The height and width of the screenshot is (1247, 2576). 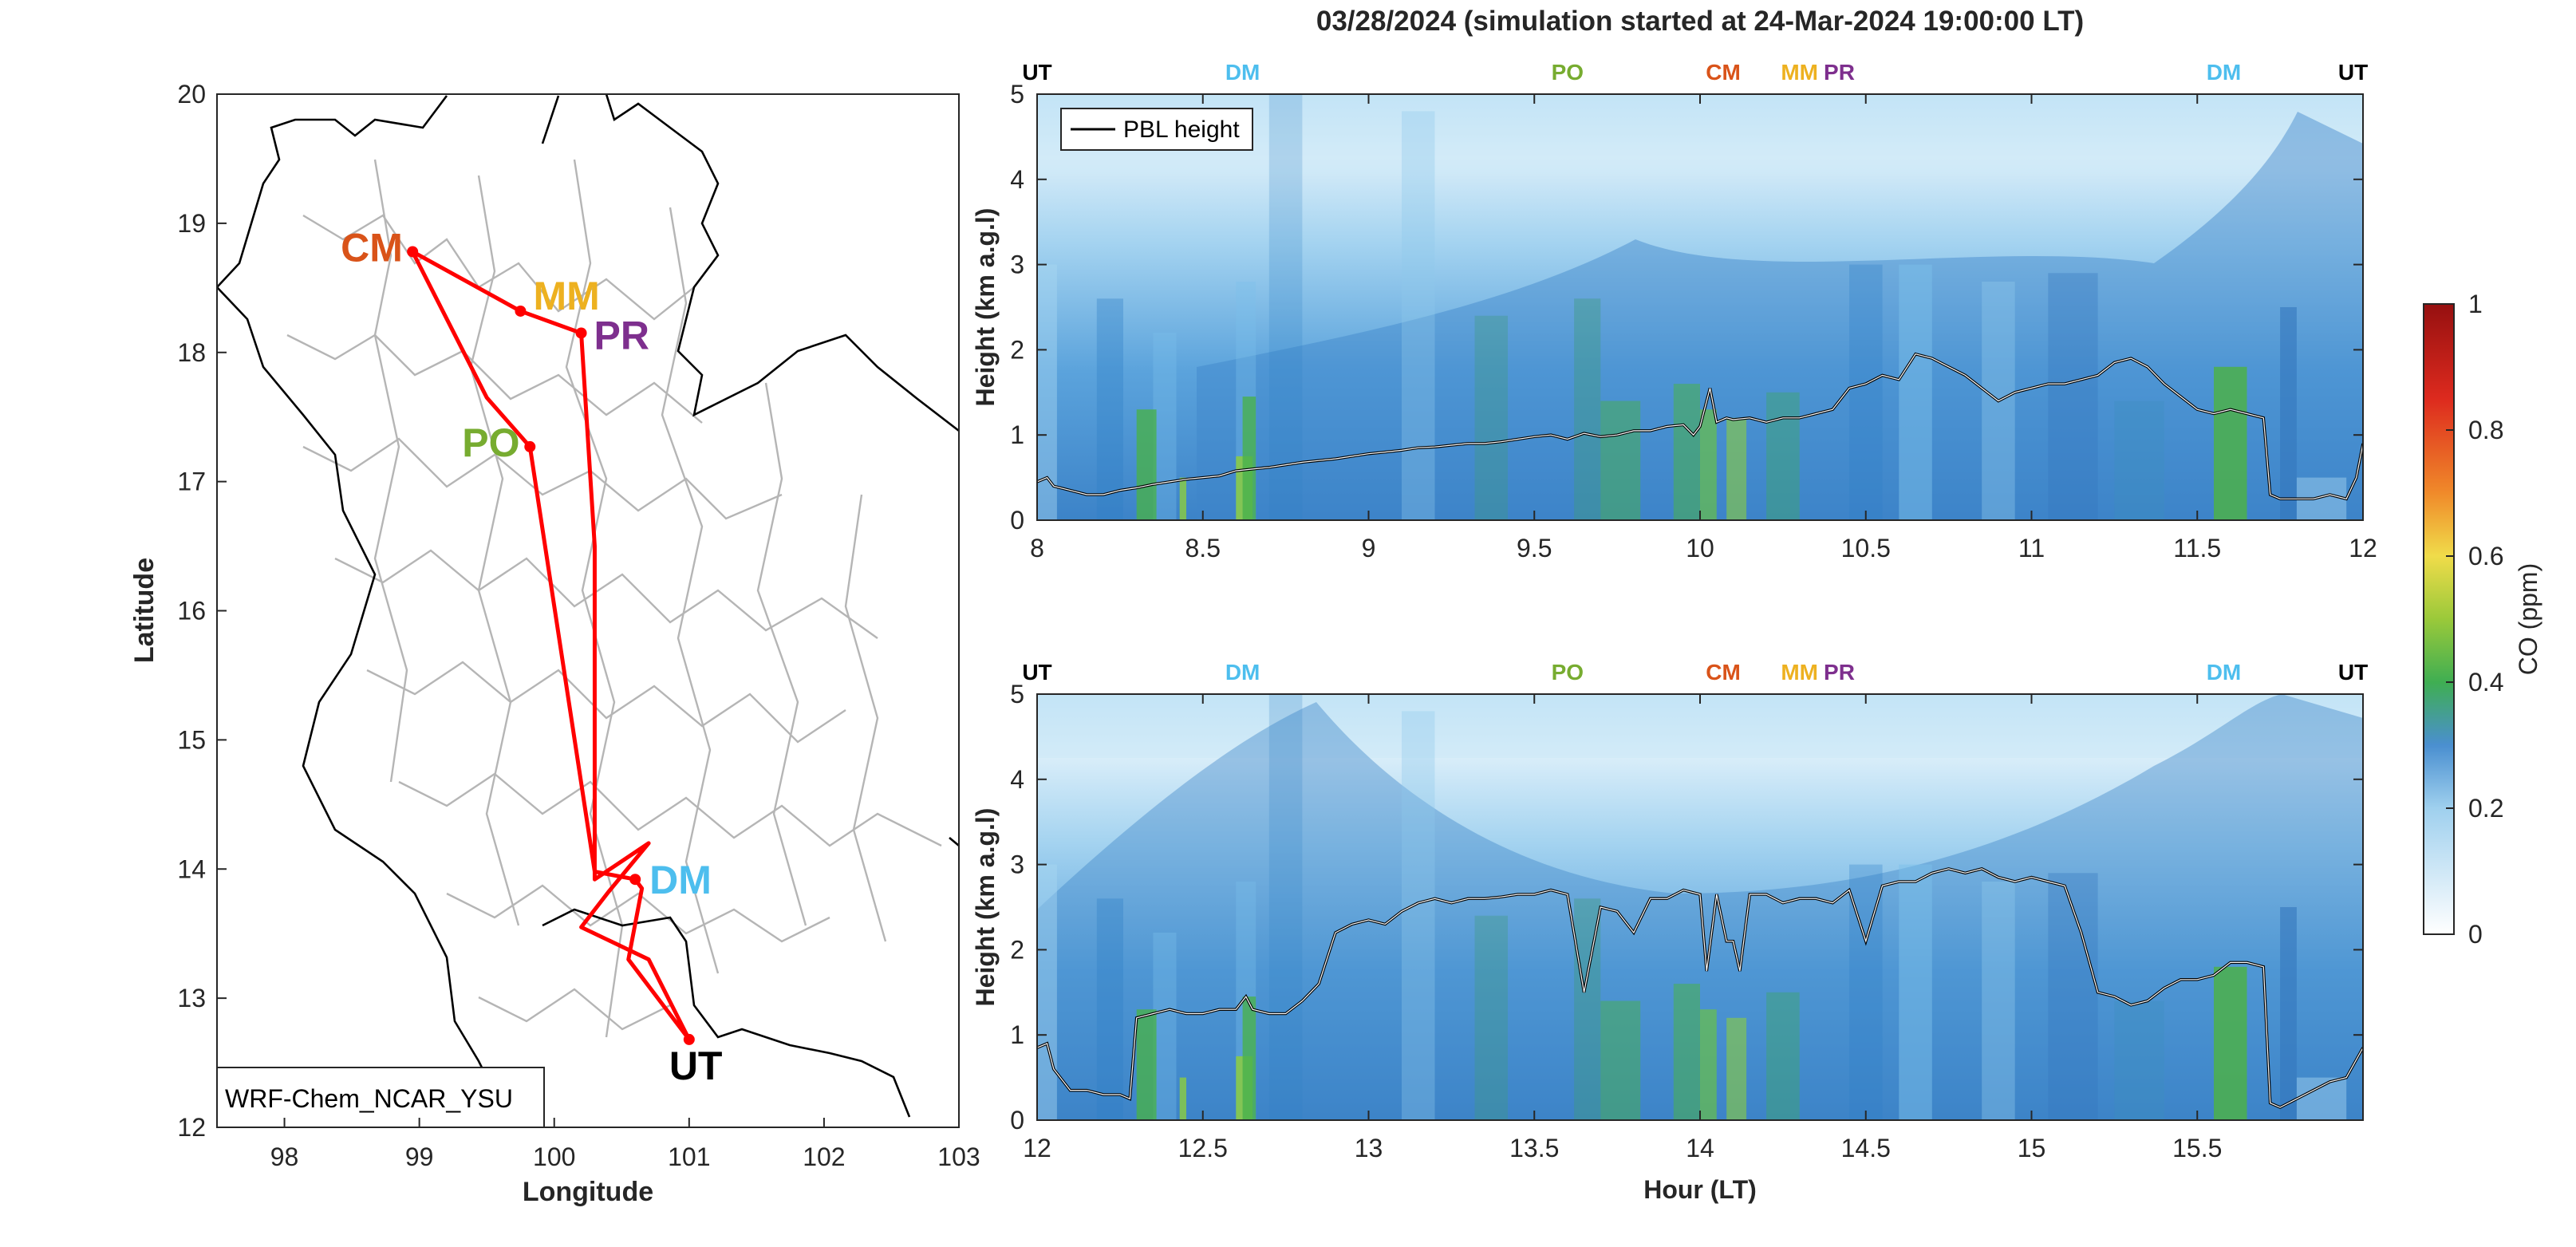 I want to click on ylabel-1: Height (km a.g.l), so click(x=985, y=308).